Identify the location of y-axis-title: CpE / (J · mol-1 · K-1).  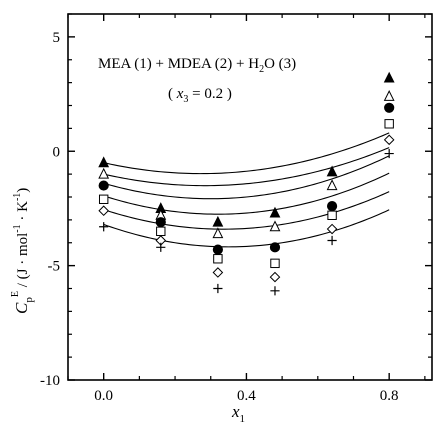
(22, 251).